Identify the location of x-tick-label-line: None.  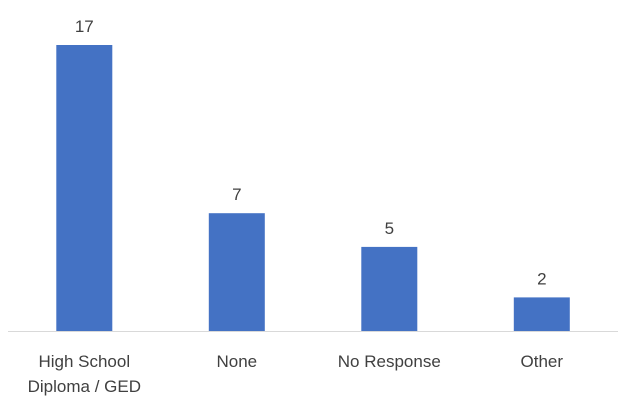
(236, 361).